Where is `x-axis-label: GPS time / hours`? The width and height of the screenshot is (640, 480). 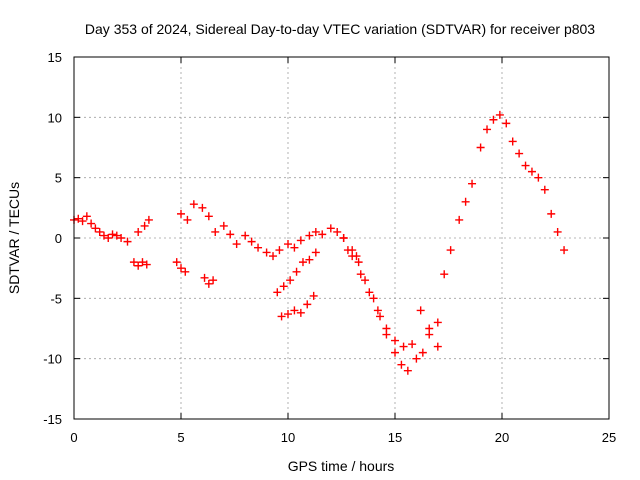 x-axis-label: GPS time / hours is located at coordinates (341, 466).